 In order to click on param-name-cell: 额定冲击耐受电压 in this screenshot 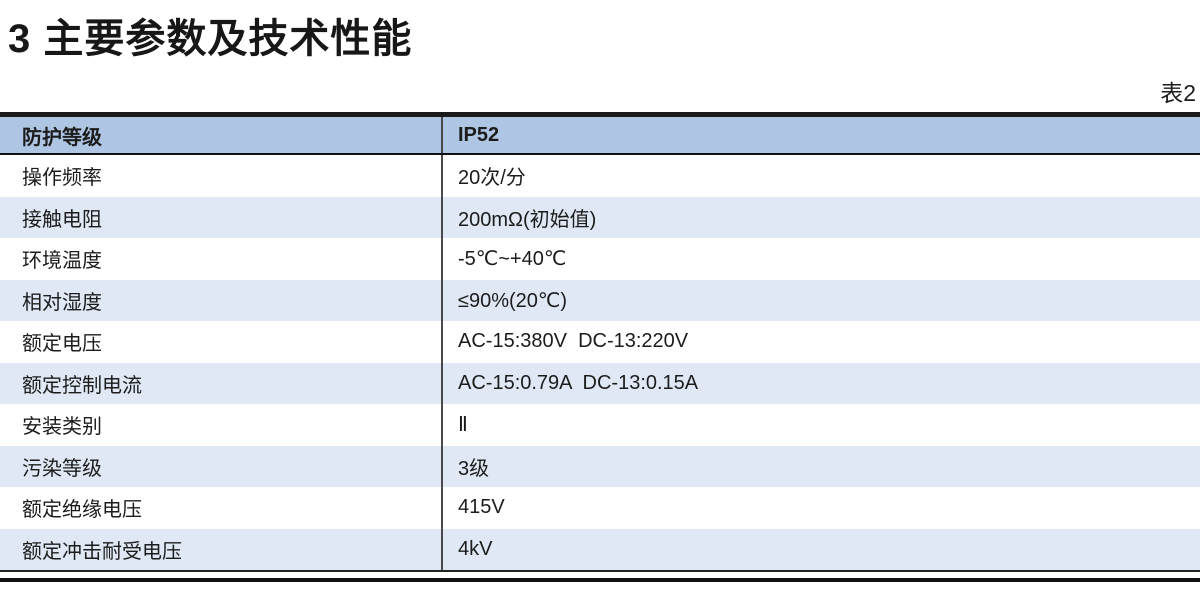, I will do `click(221, 549)`.